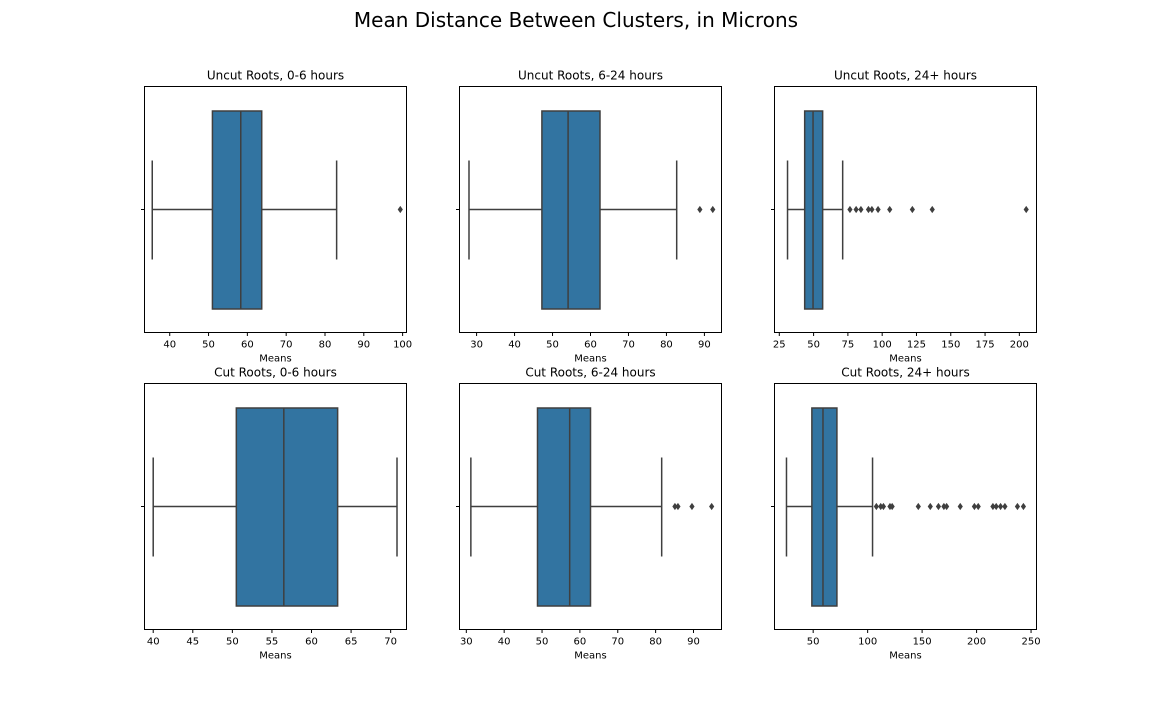 This screenshot has height=720, width=1152. I want to click on subplot-5: 30 40 50 60 70 80 90 Means Cut Roots, 6-24 hours, so click(589, 514).